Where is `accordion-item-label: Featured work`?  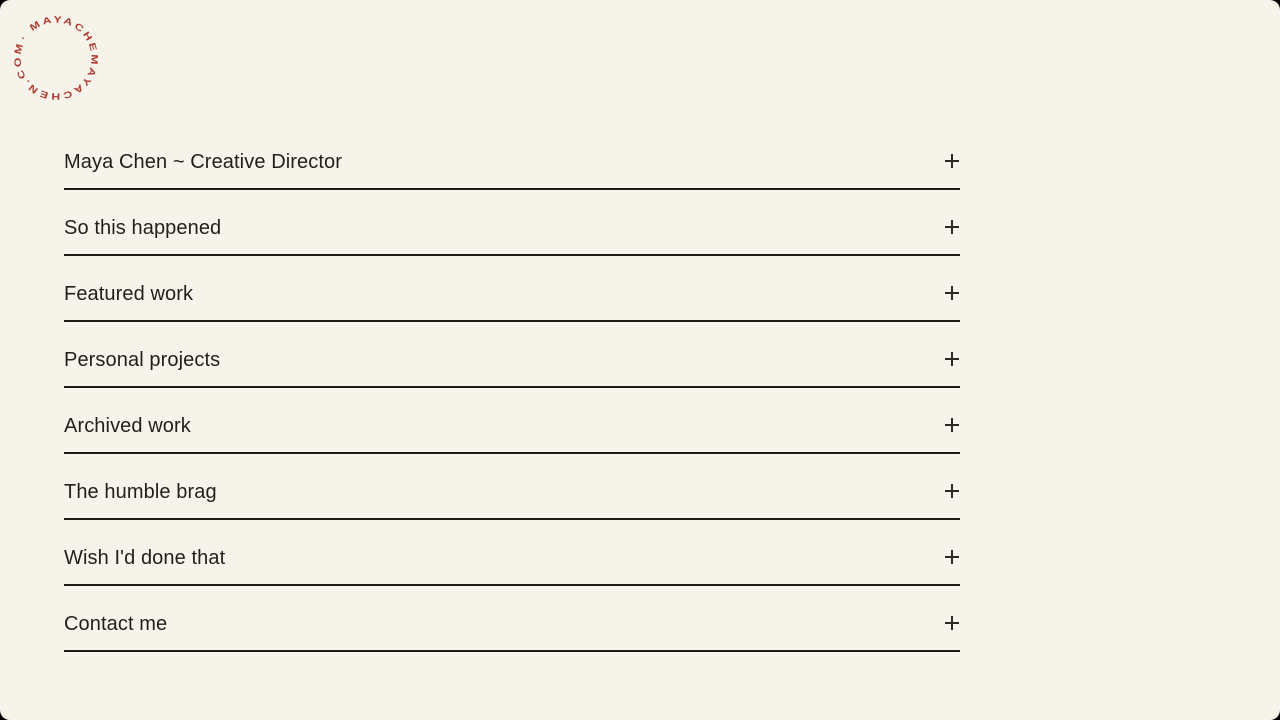 accordion-item-label: Featured work is located at coordinates (129, 294).